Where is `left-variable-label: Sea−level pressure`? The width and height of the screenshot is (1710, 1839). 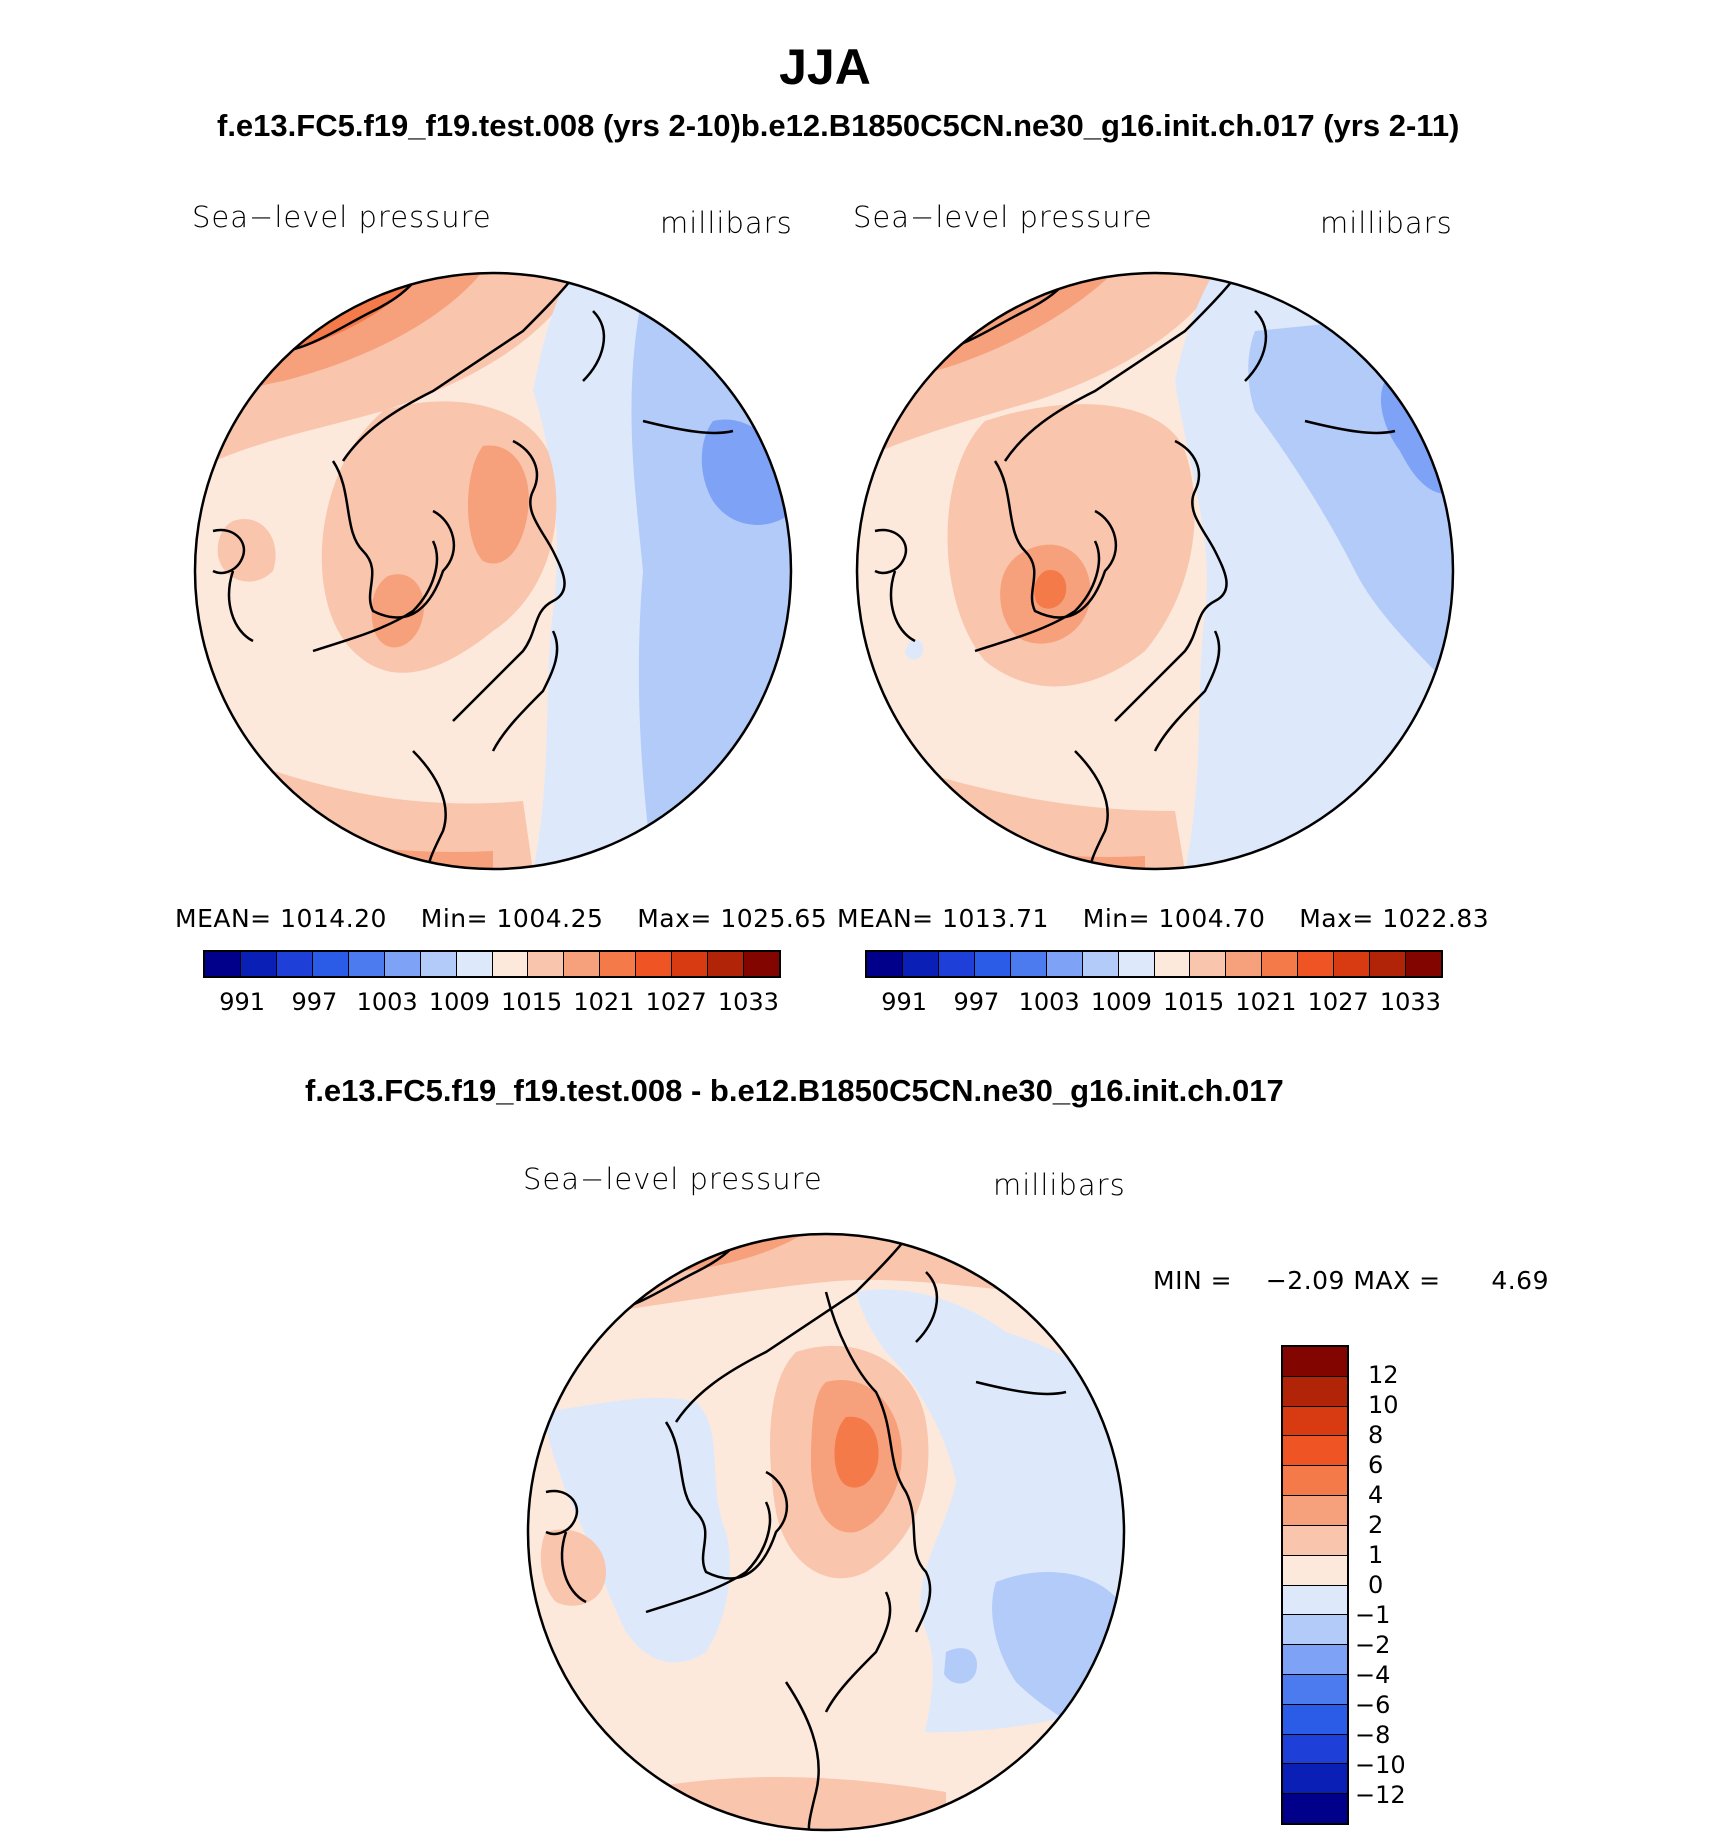 left-variable-label: Sea−level pressure is located at coordinates (342, 217).